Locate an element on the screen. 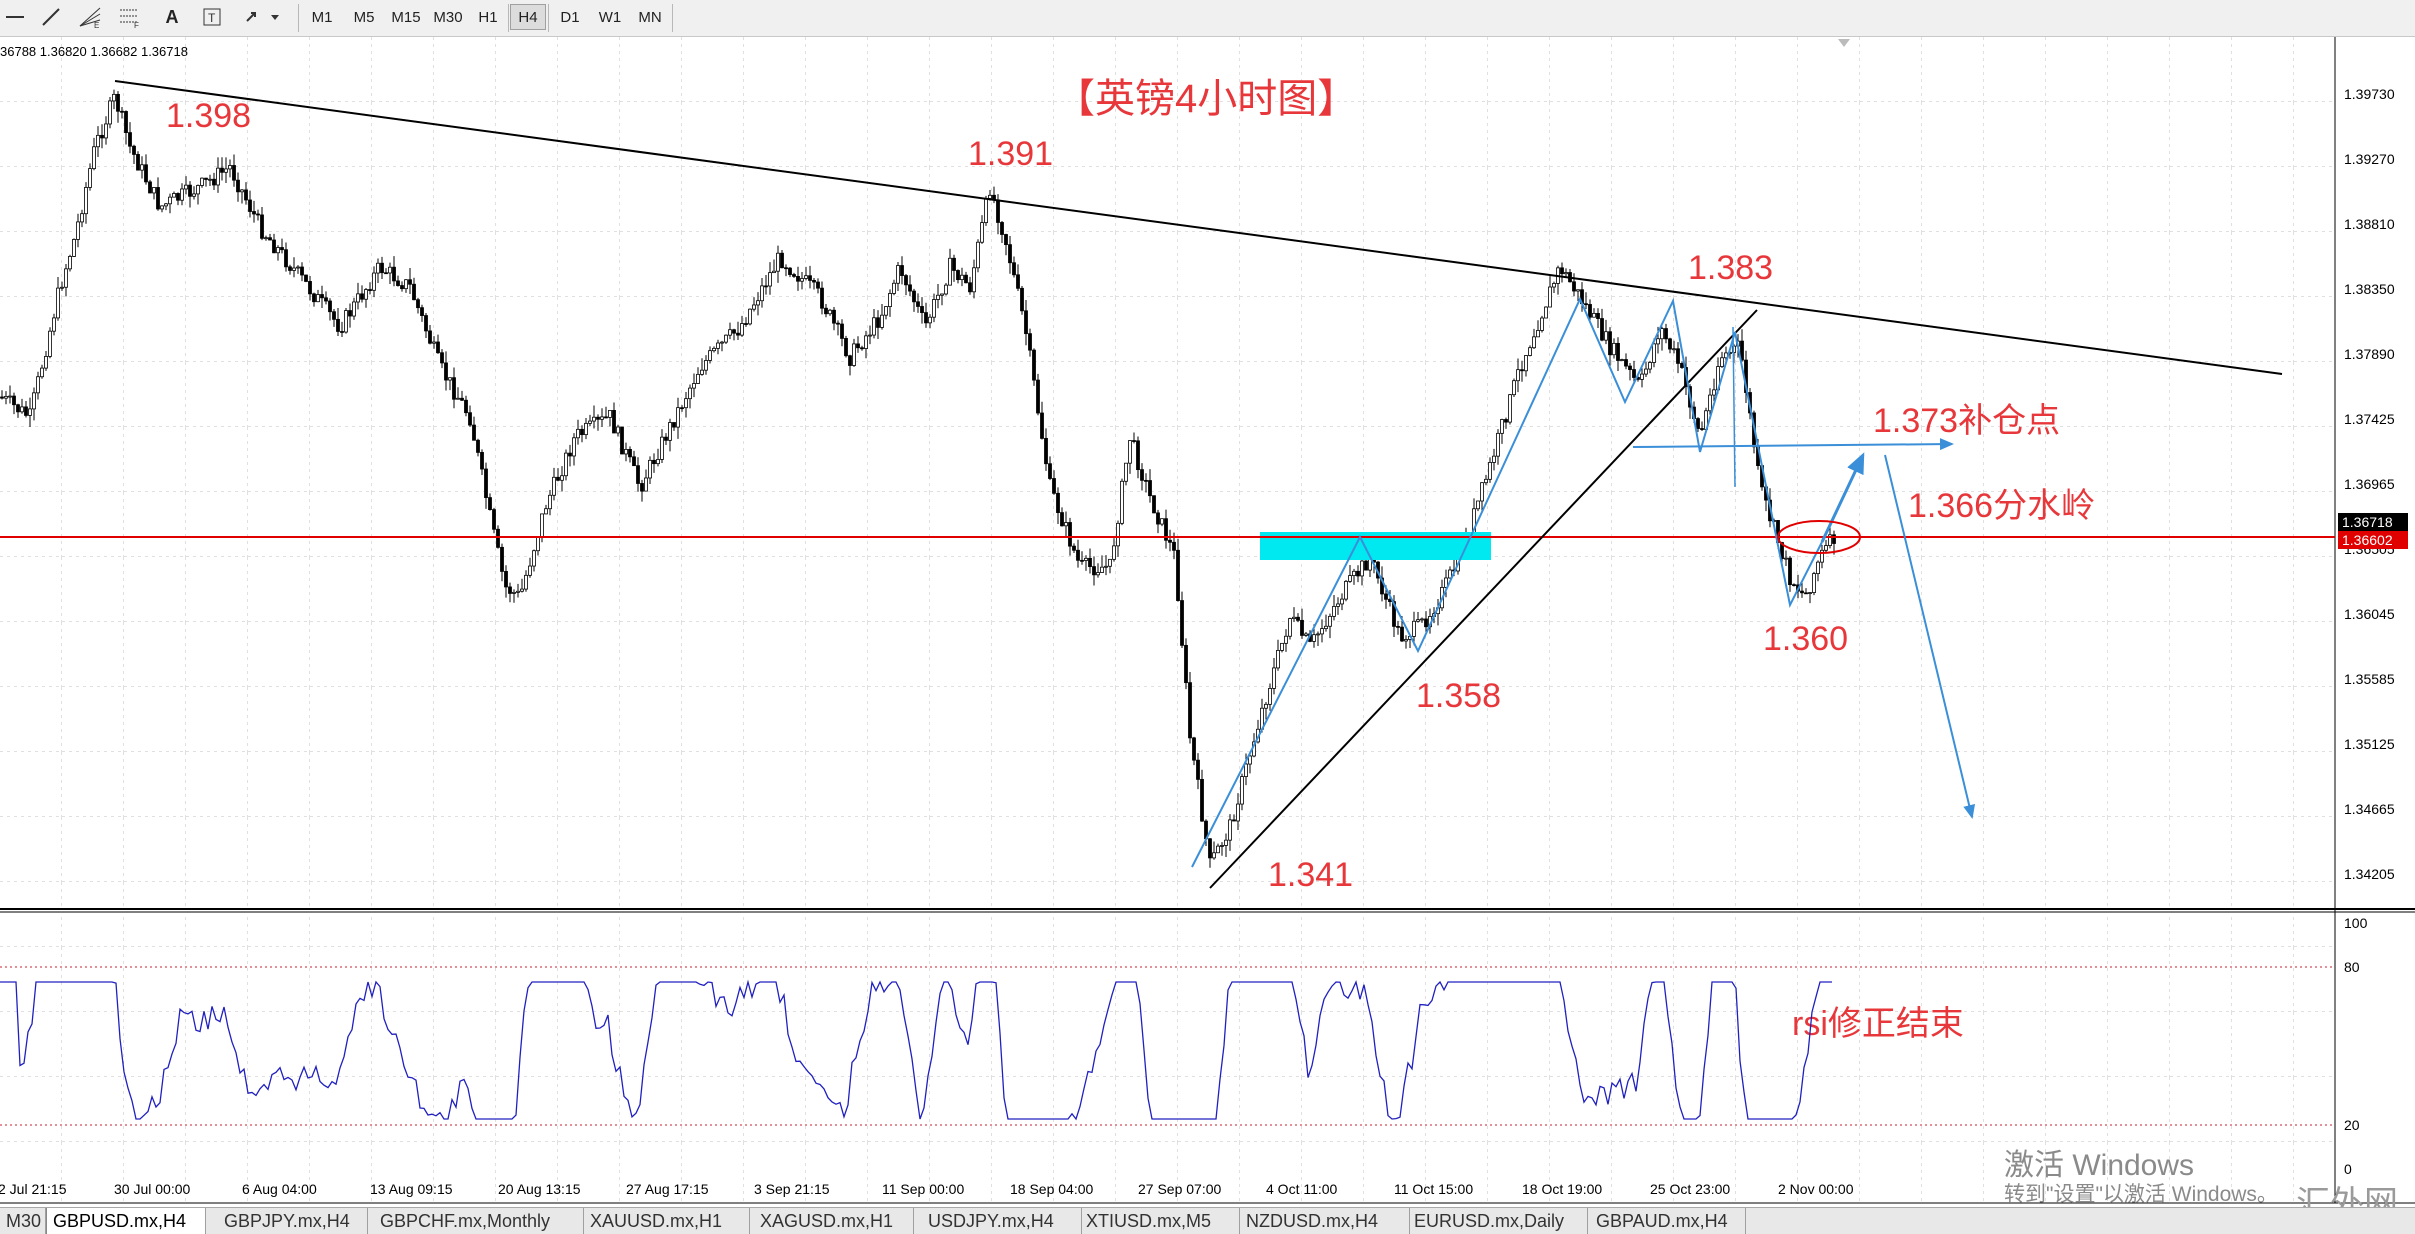 This screenshot has width=2415, height=1234. tab-gbpaud-h4: GBPAUD.mx,H4 is located at coordinates (1668, 1221).